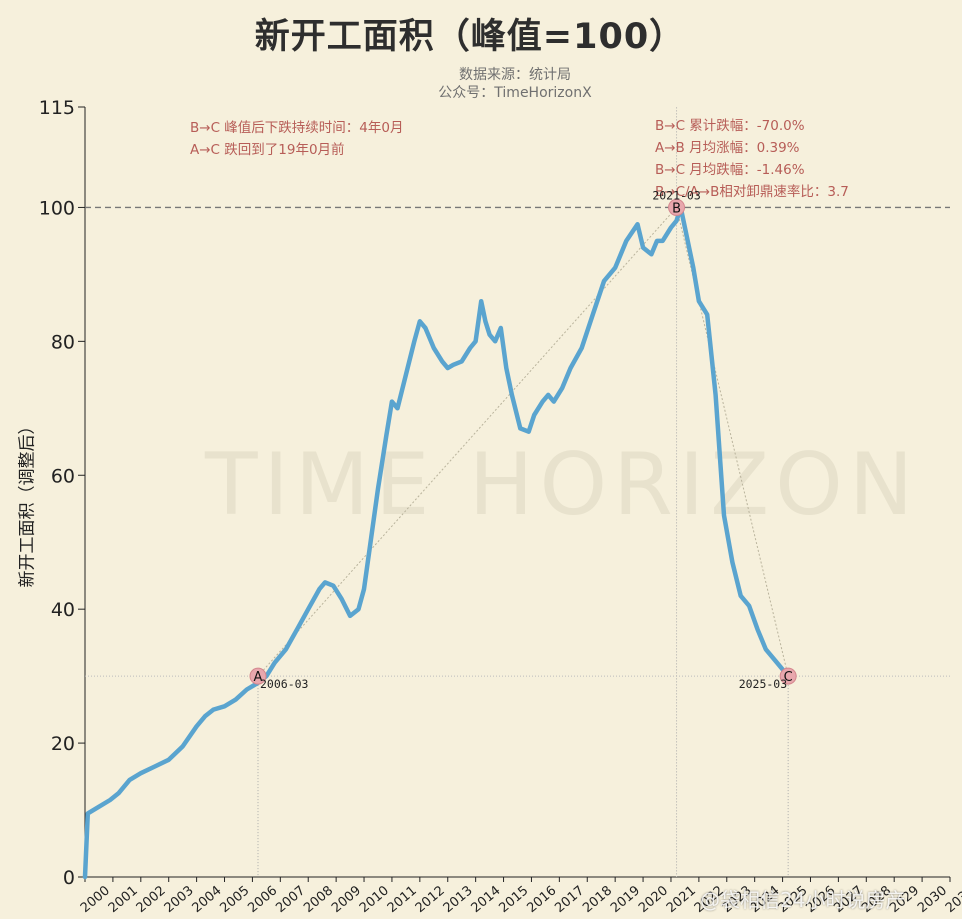  I want to click on chart-title: 新开工面积（峰值=100）, so click(470, 37).